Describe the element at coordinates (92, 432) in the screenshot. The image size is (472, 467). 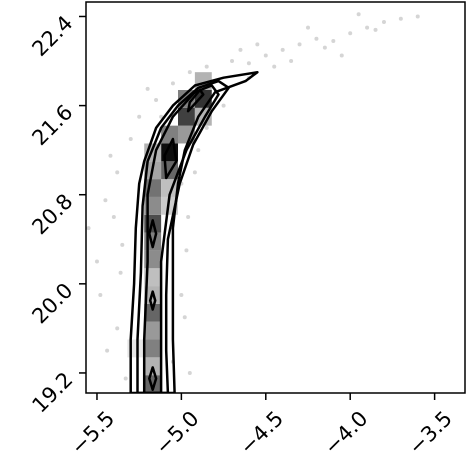
I see `x-tick-label: −5.5` at that location.